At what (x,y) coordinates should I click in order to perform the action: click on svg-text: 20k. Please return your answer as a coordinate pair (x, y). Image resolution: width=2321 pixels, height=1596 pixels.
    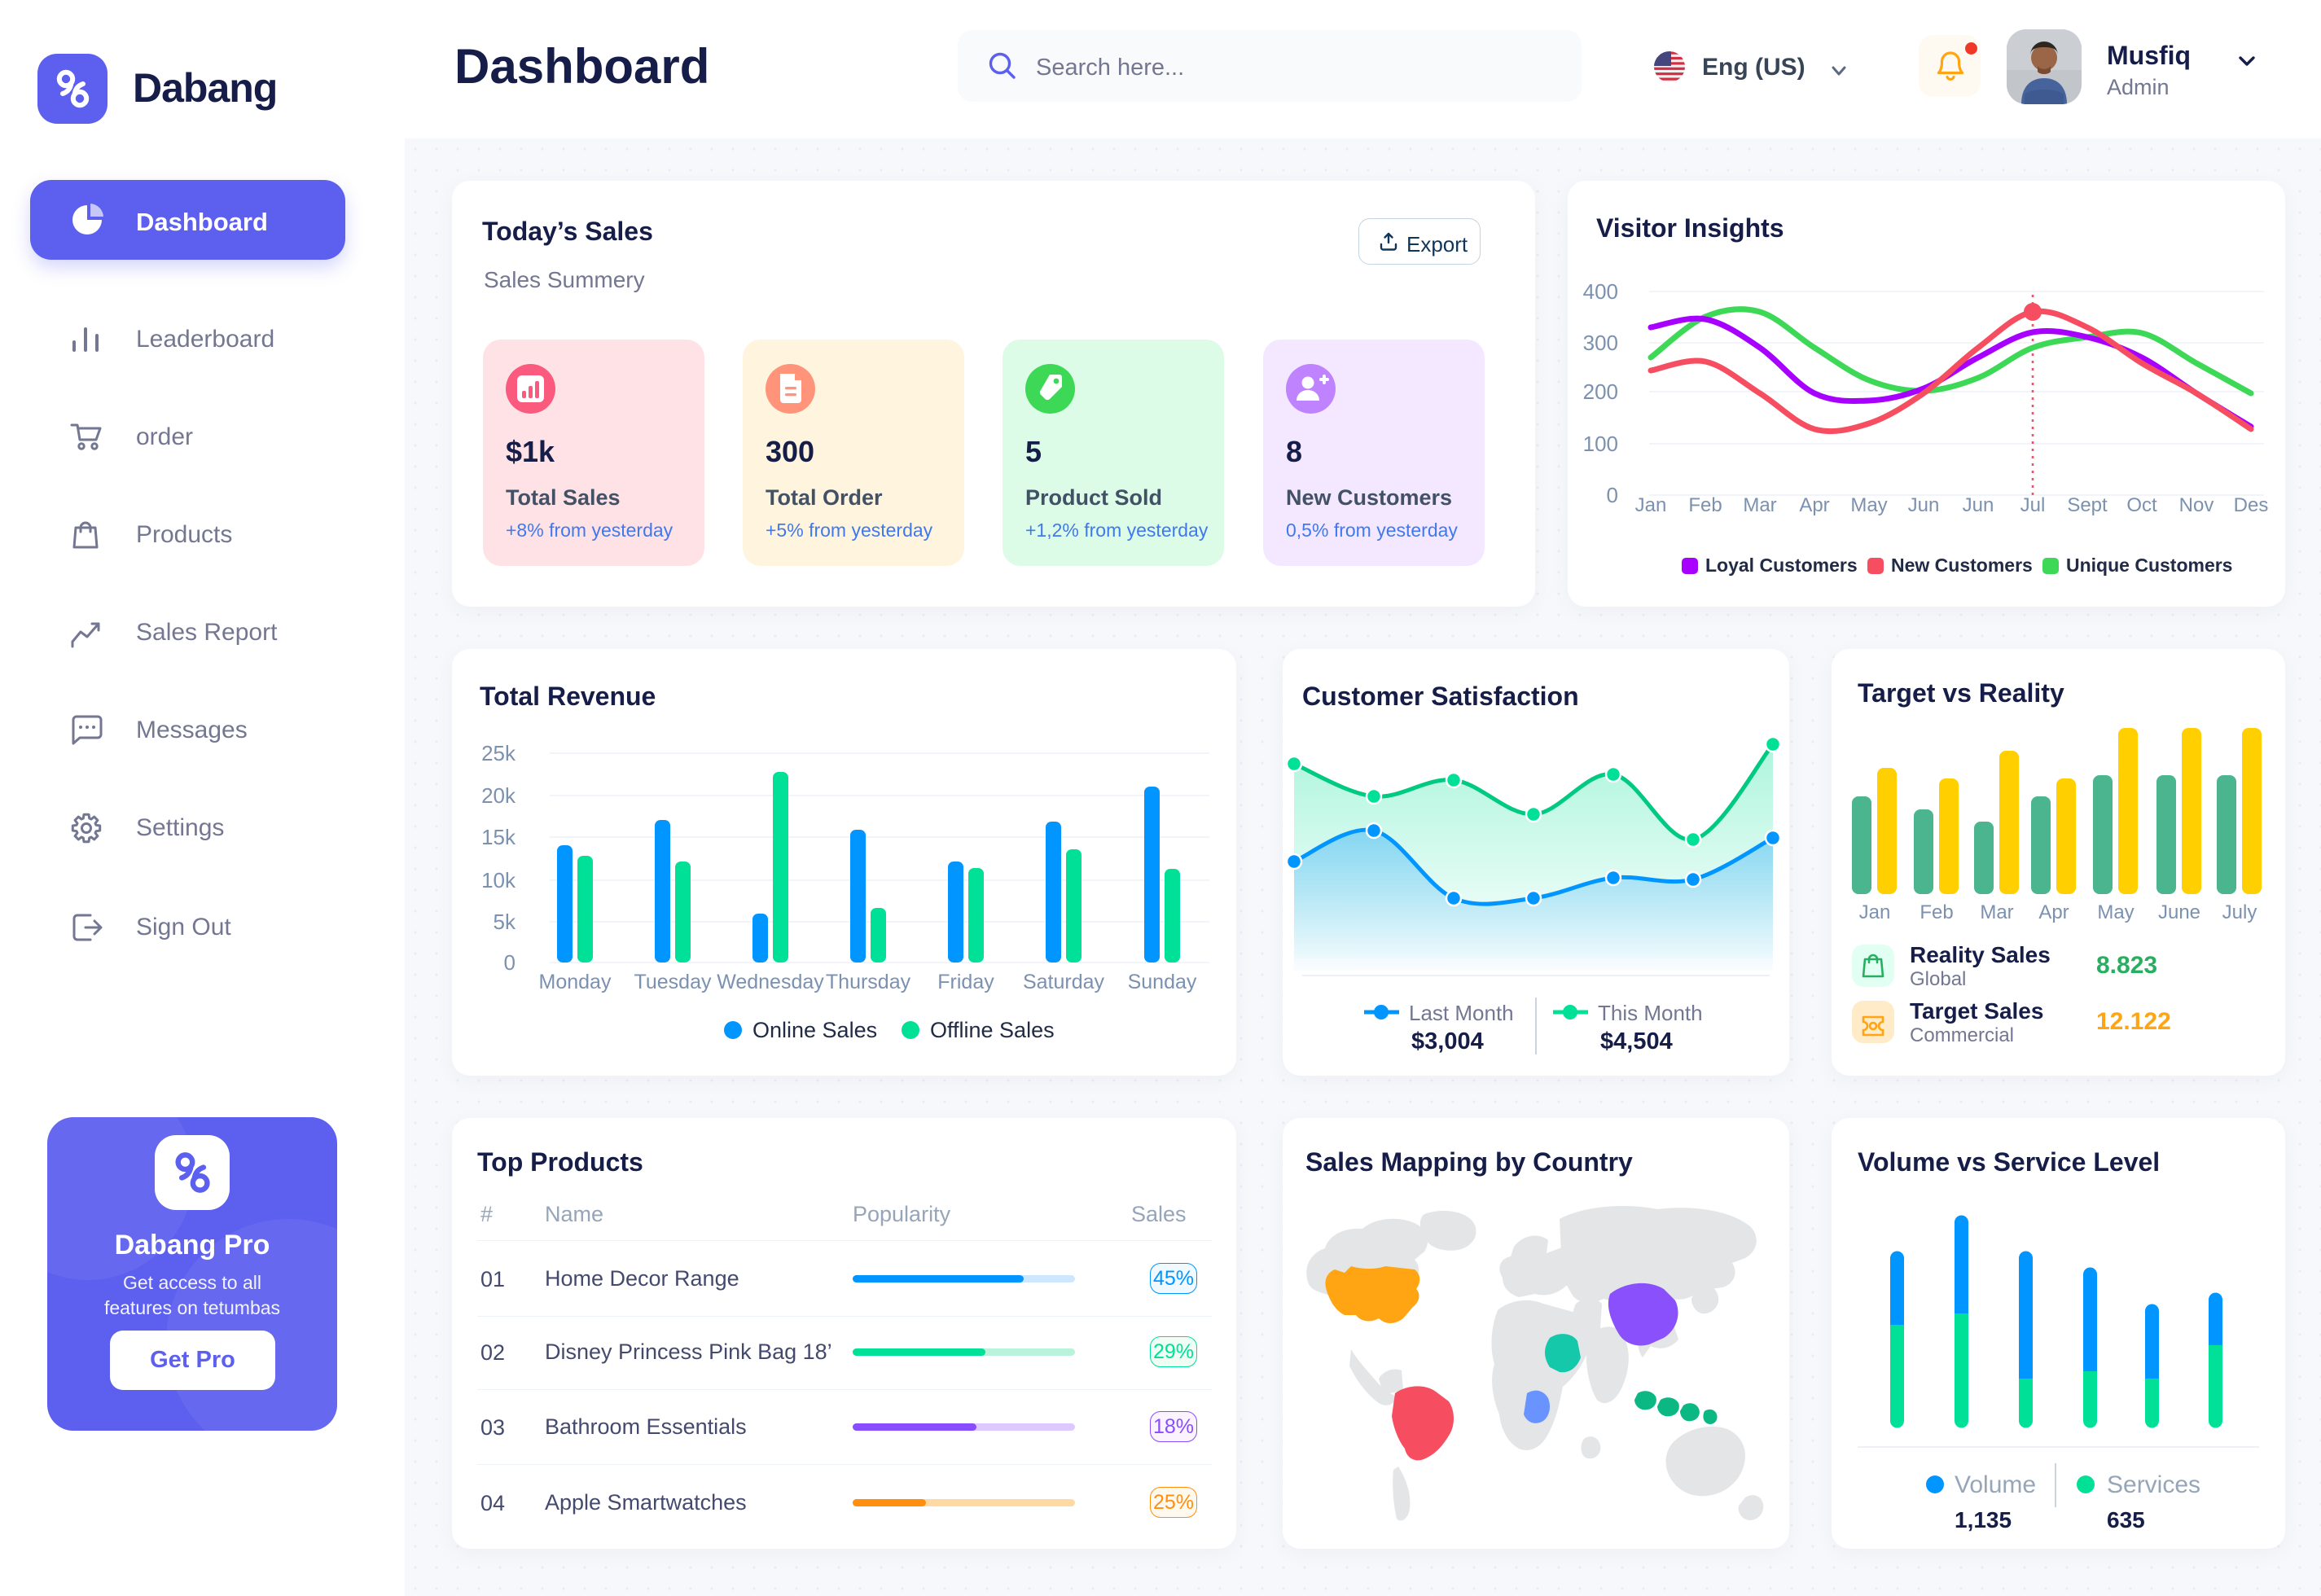
    Looking at the image, I should click on (498, 795).